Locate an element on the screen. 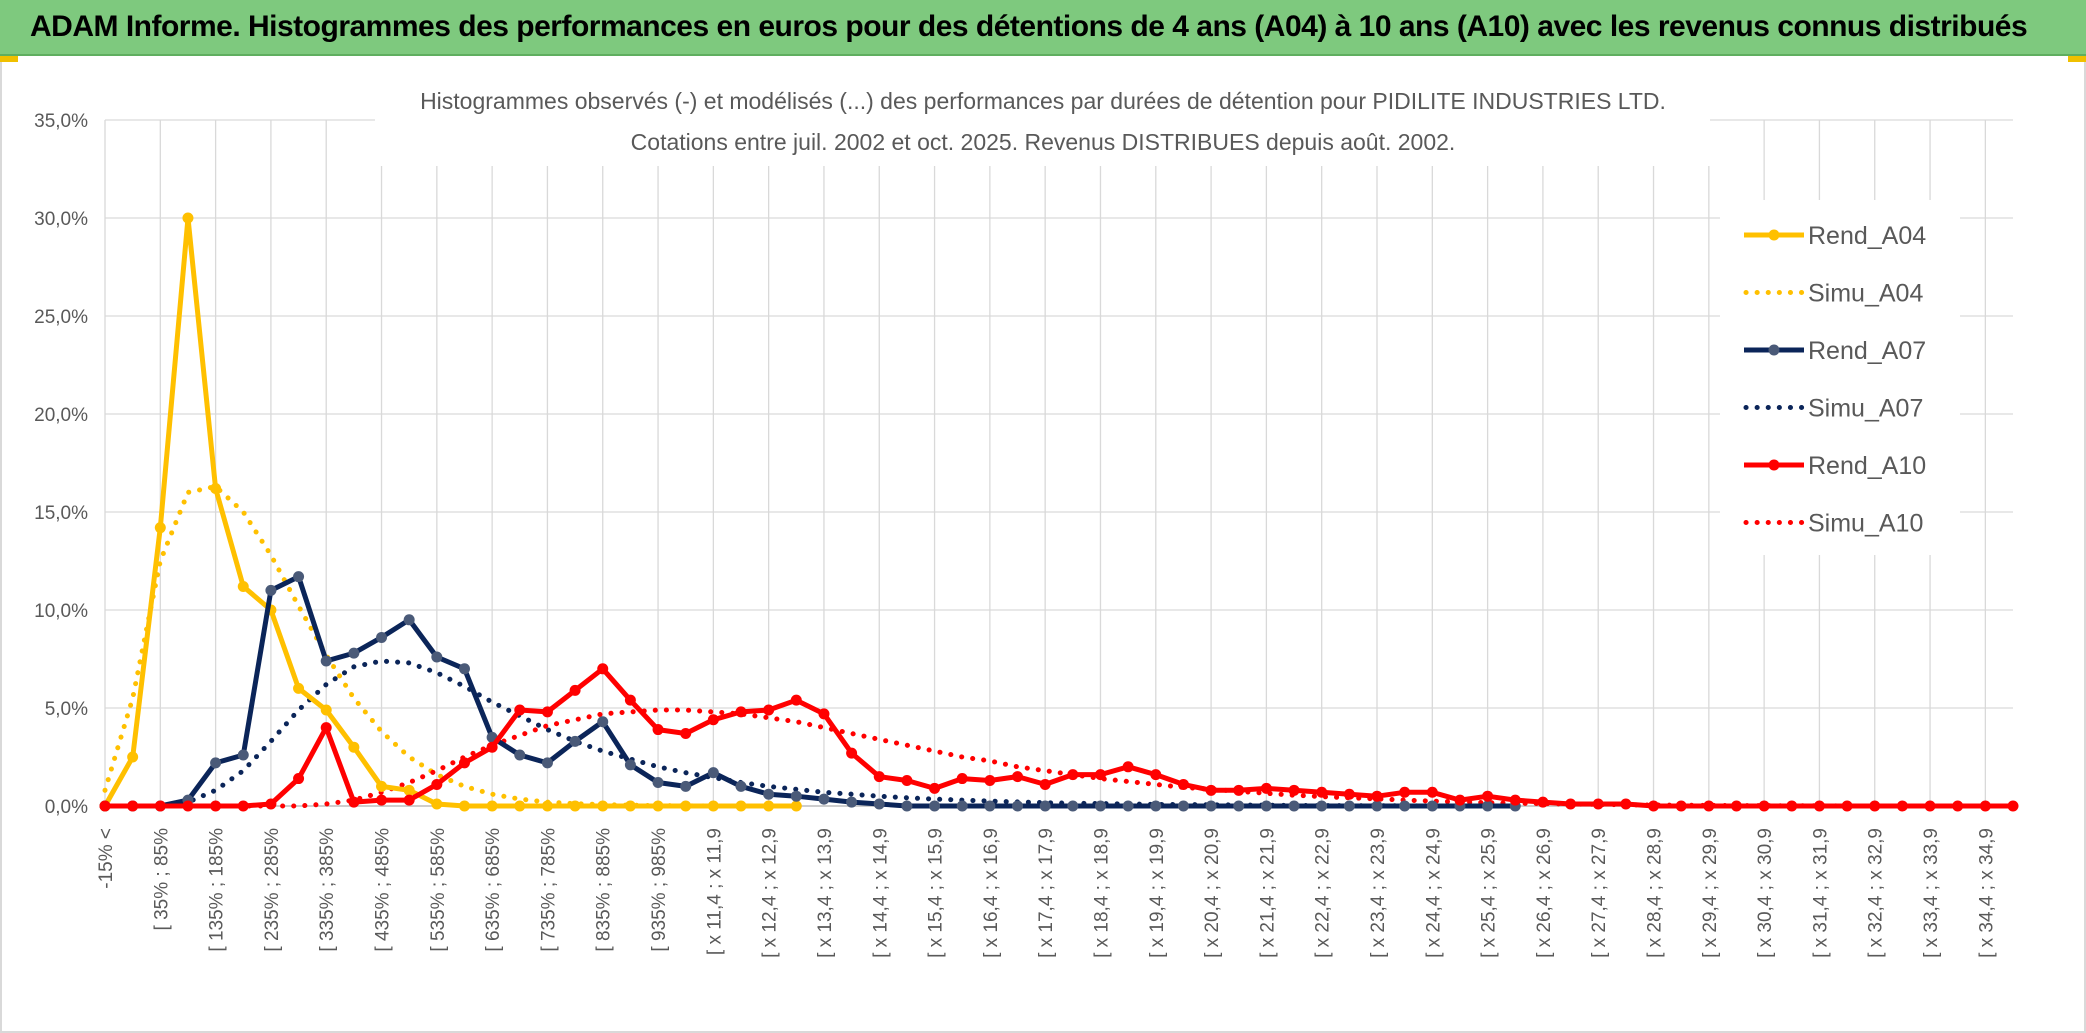 Image resolution: width=2086 pixels, height=1033 pixels. x-tick-label: [ x 30,4 ; x 30,9 is located at coordinates (1765, 893).